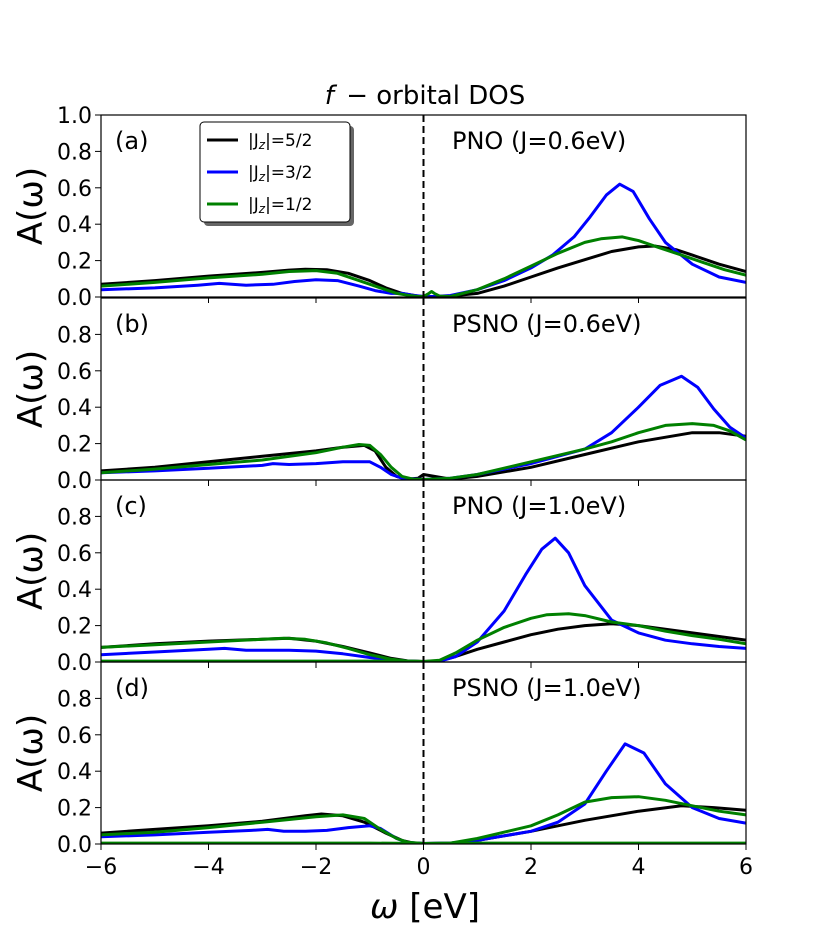  Describe the element at coordinates (208, 867) in the screenshot. I see `x-tick-label: −4` at that location.